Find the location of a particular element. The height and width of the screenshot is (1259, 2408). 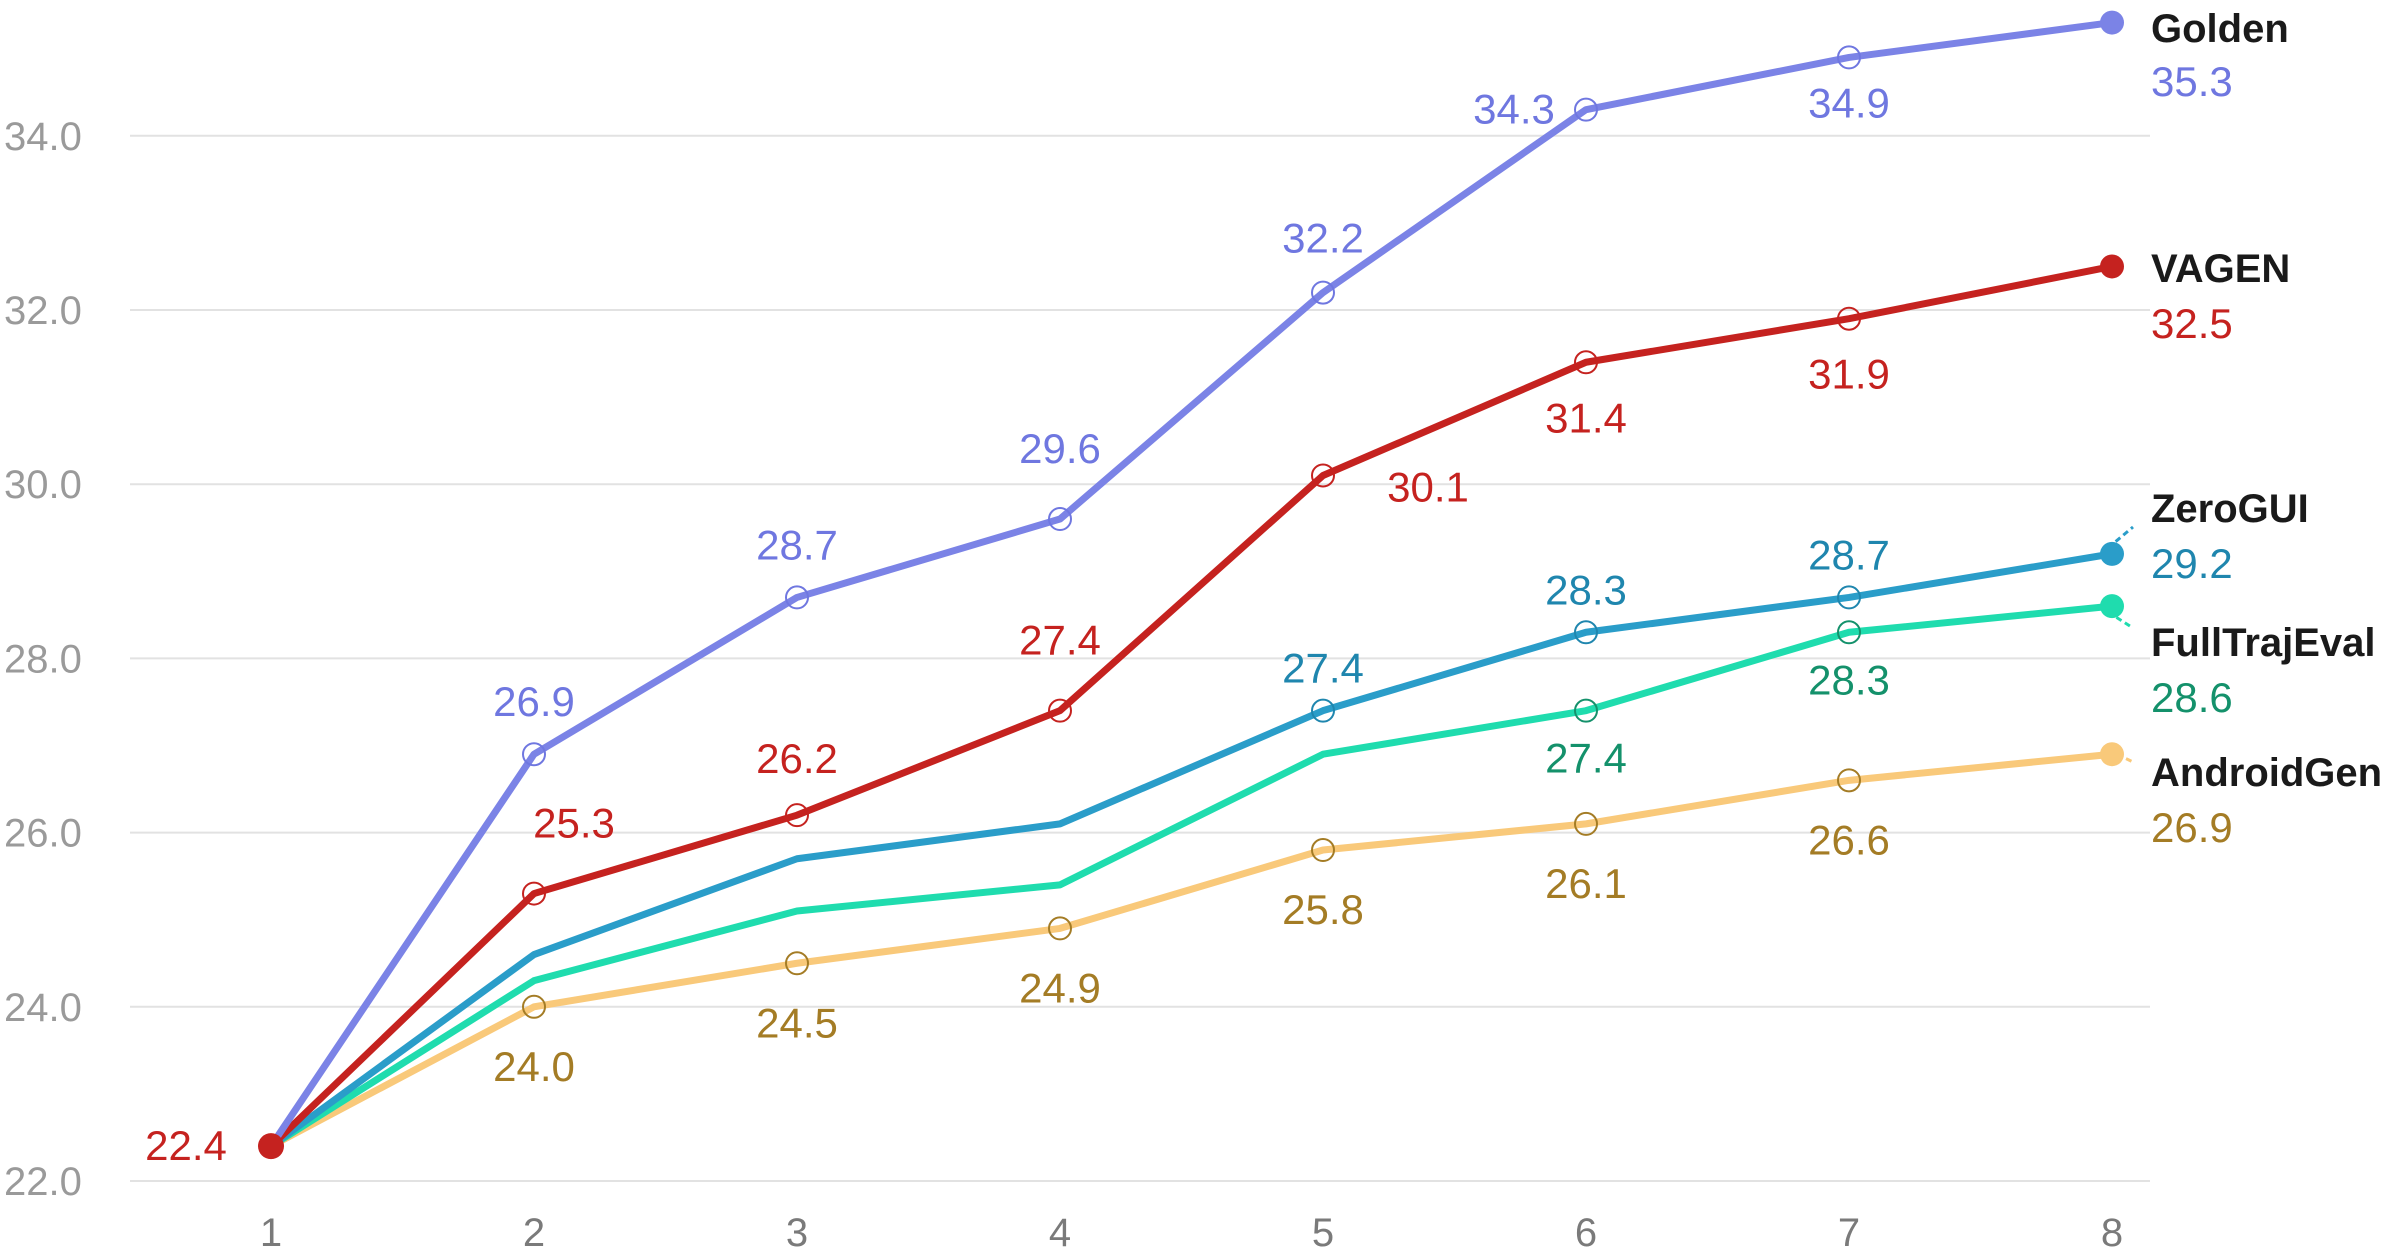

endpoint-dot-zerogui is located at coordinates (2112, 553).